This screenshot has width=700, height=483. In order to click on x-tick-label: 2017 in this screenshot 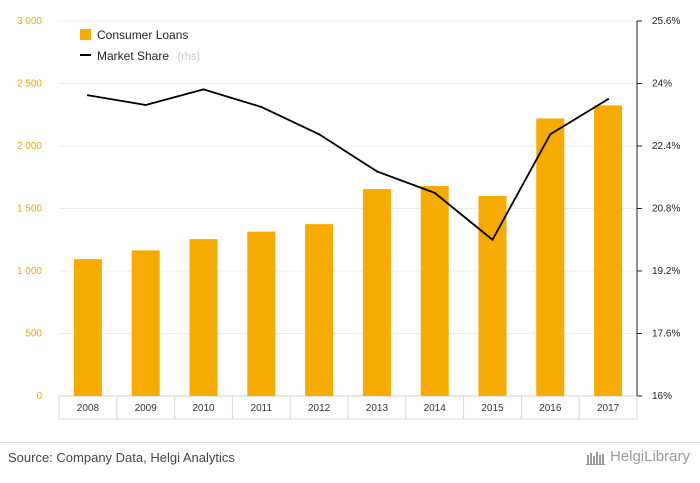, I will do `click(608, 408)`.